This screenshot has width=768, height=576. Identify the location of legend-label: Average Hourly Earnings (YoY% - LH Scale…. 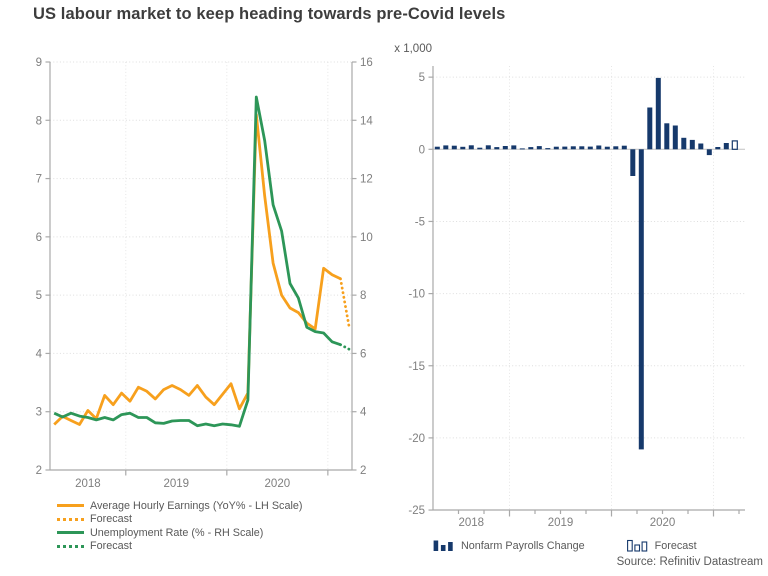
(196, 505).